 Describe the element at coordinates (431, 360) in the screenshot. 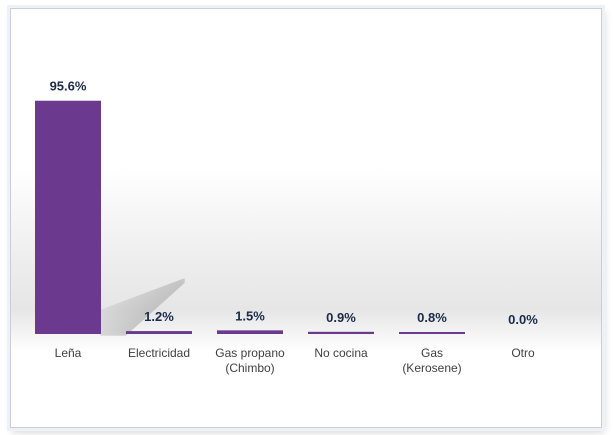

I see `tick-label-gas-kerosene: Gas (Kerosene)` at that location.